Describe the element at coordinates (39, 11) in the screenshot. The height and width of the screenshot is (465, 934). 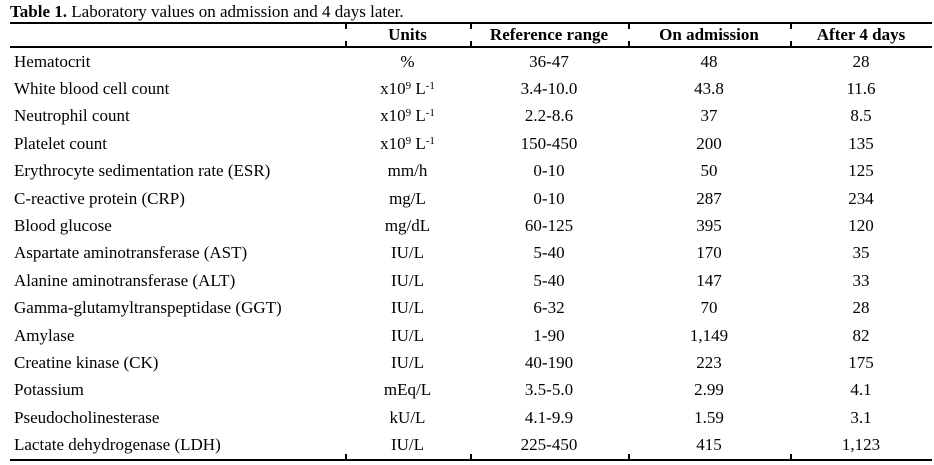
I see `table-caption-label: Table 1.` at that location.